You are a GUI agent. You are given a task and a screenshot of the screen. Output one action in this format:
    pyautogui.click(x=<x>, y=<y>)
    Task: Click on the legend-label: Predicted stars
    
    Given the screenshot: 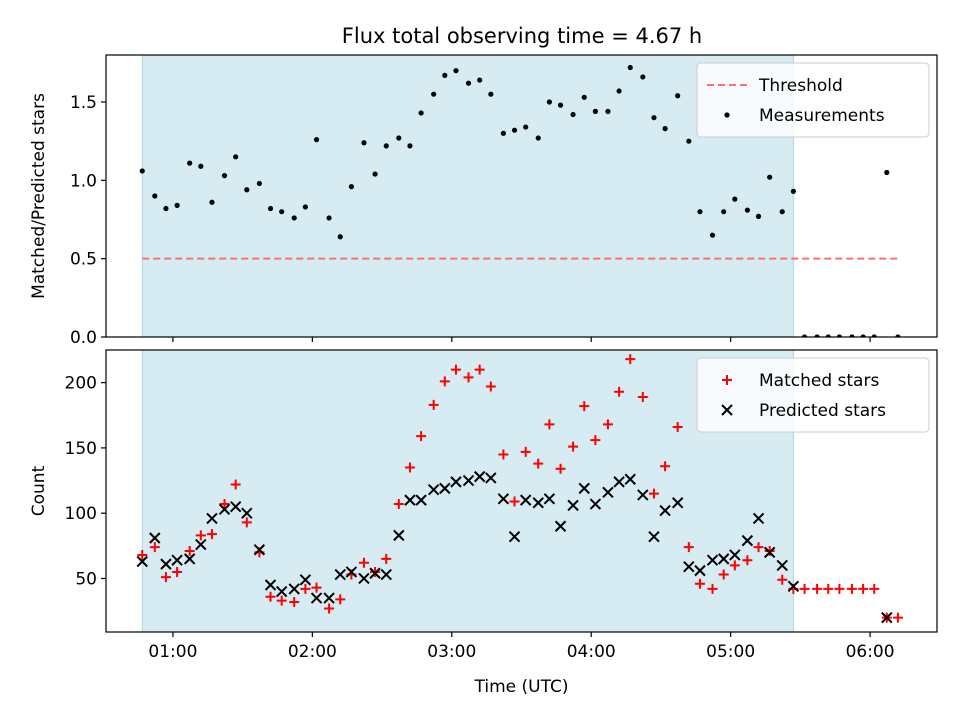 What is the action you would take?
    pyautogui.click(x=822, y=411)
    